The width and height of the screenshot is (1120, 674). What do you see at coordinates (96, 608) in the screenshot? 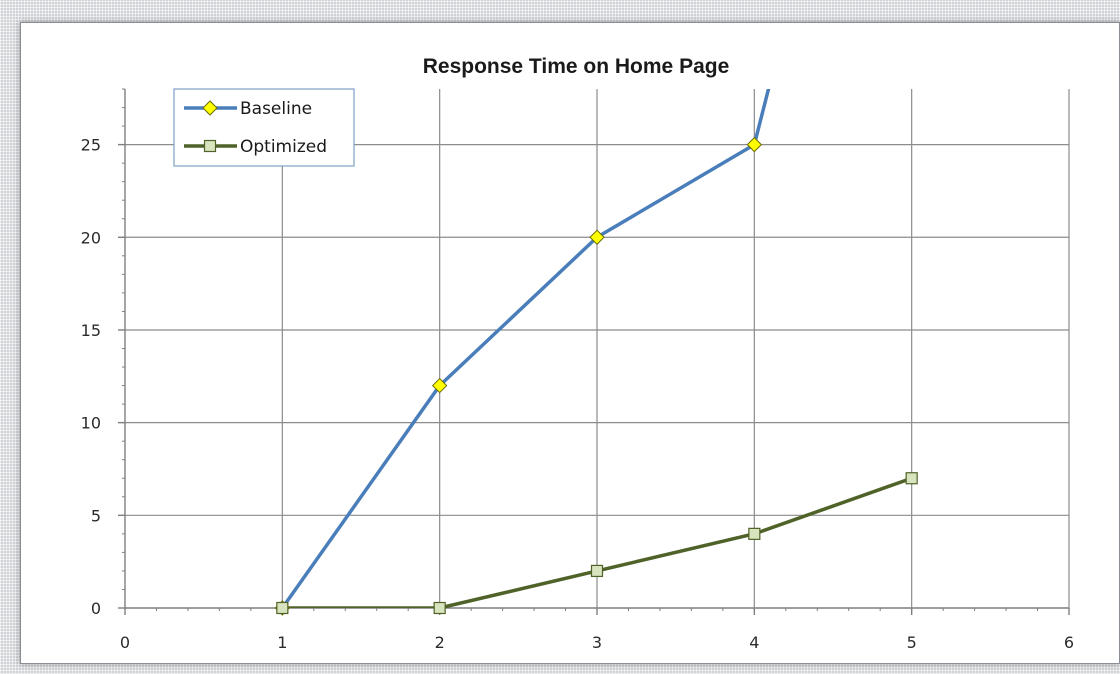
I see `y-tick-label: 0` at bounding box center [96, 608].